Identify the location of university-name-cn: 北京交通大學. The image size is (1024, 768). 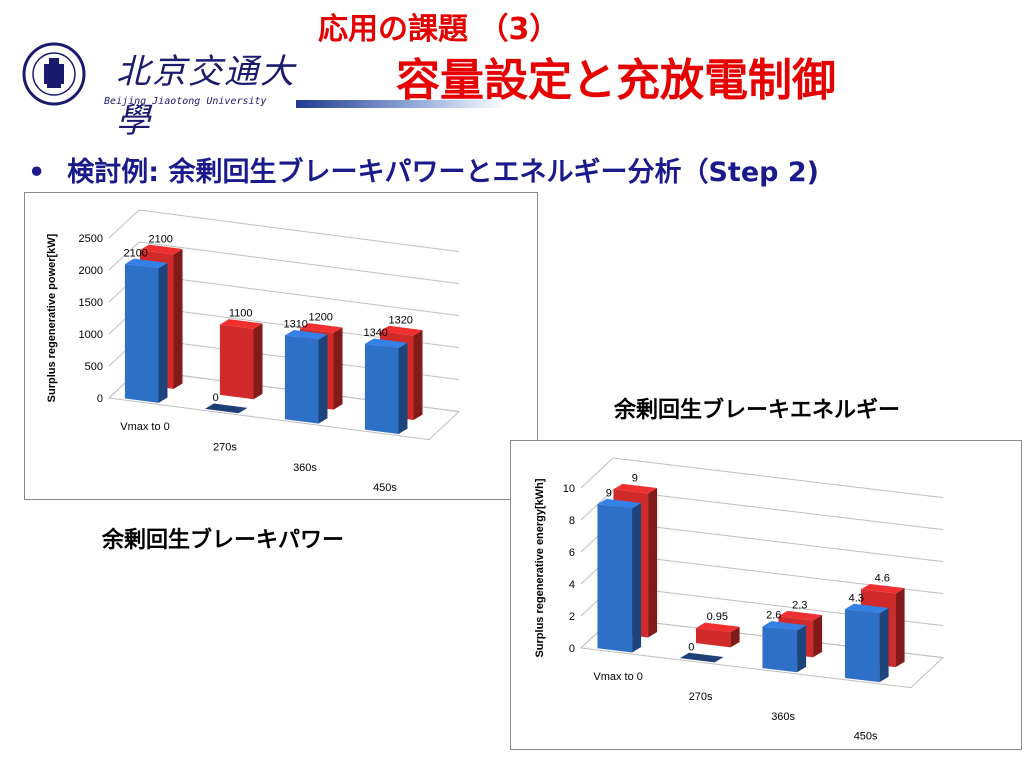
(206, 96).